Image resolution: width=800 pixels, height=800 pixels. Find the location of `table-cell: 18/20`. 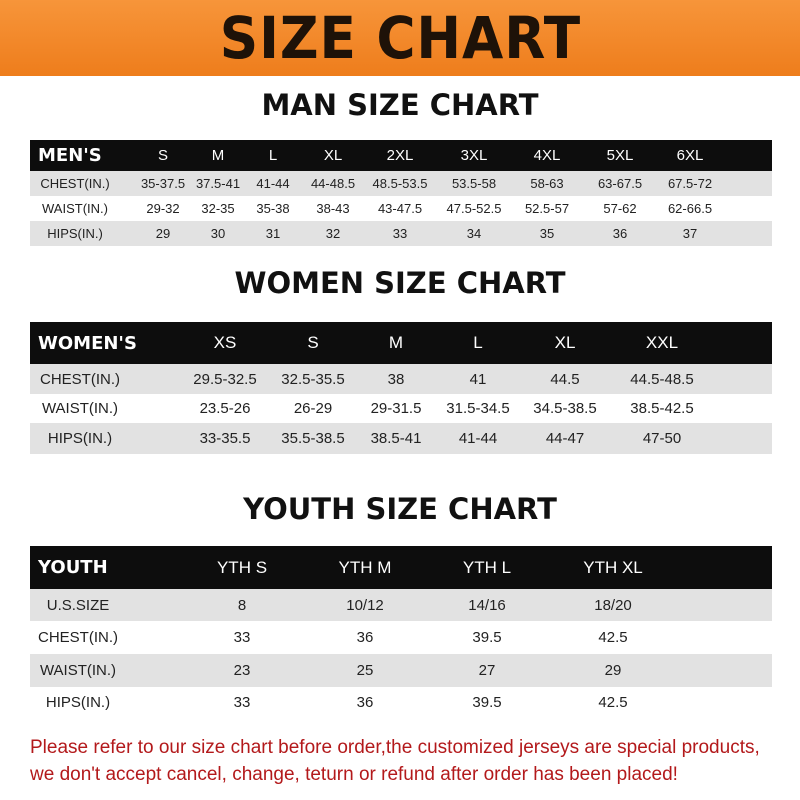

table-cell: 18/20 is located at coordinates (613, 605).